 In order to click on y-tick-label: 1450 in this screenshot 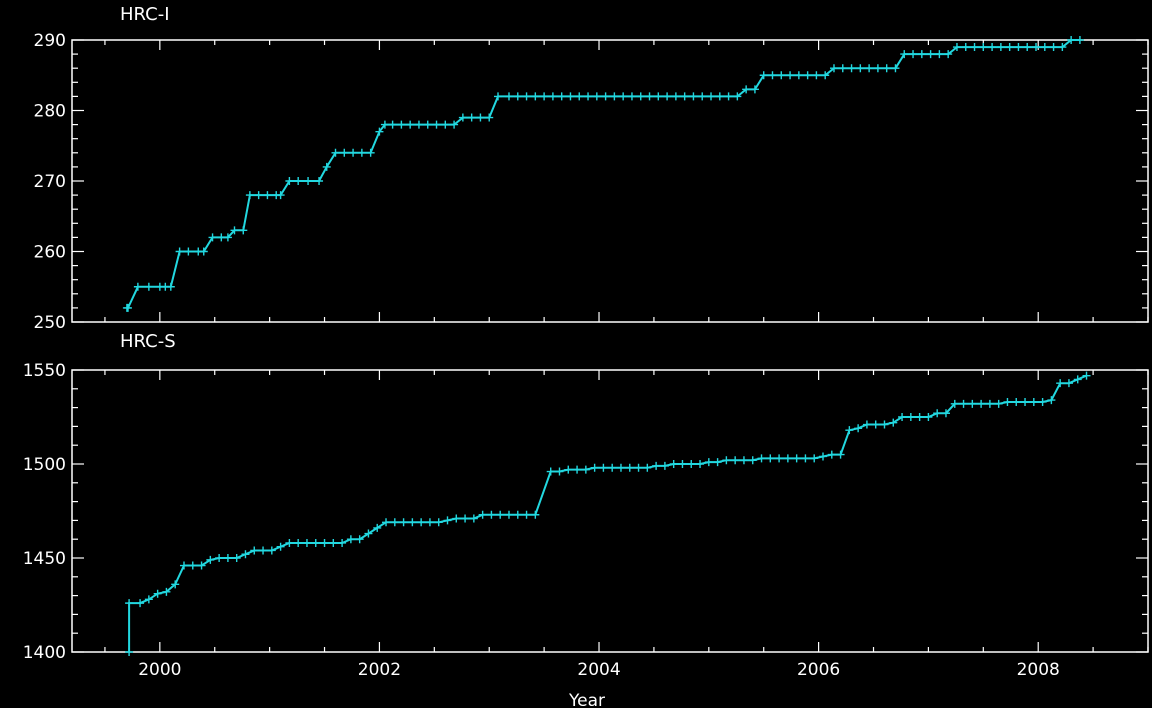, I will do `click(44, 559)`.